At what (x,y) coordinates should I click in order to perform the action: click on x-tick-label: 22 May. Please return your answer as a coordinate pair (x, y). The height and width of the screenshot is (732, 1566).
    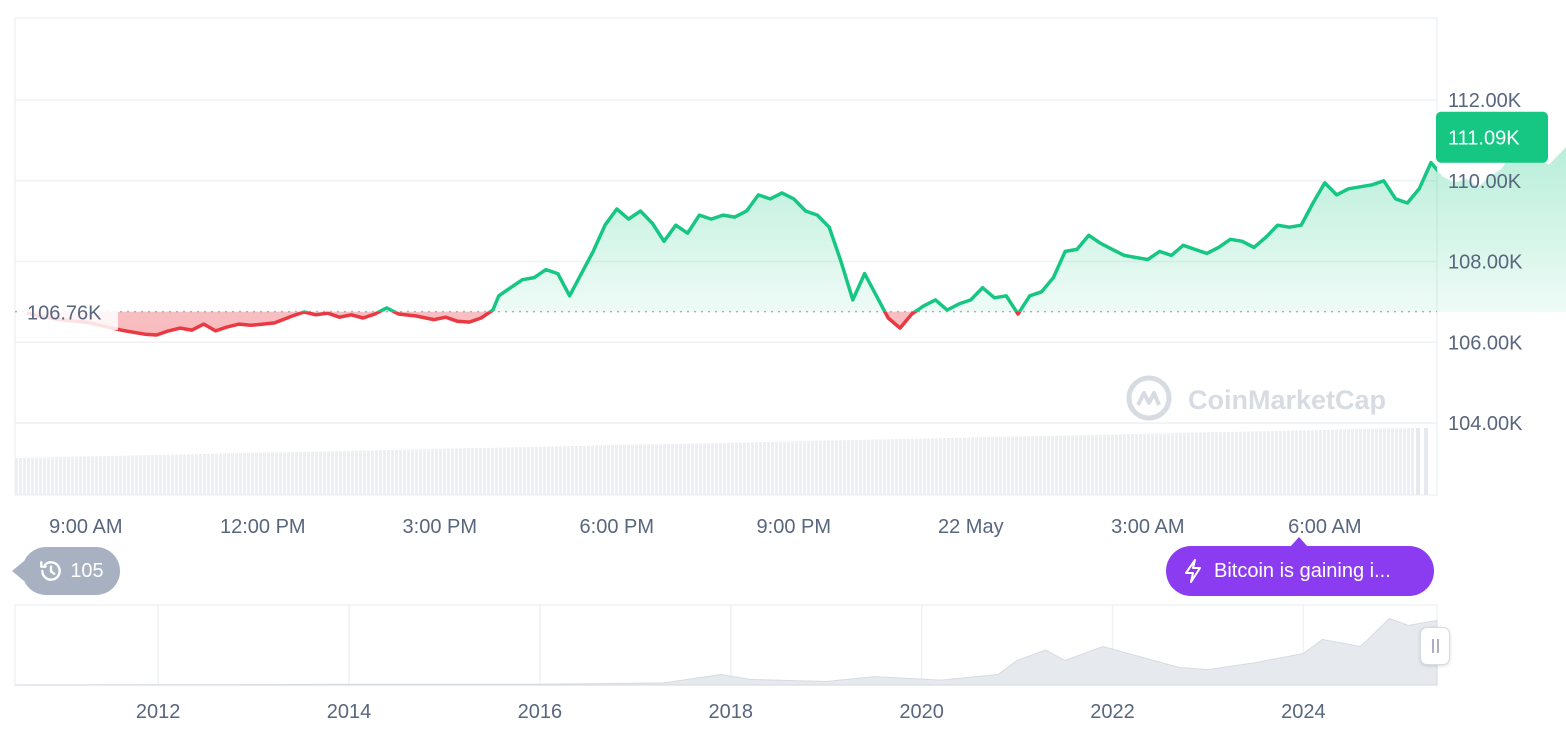
    Looking at the image, I should click on (971, 527).